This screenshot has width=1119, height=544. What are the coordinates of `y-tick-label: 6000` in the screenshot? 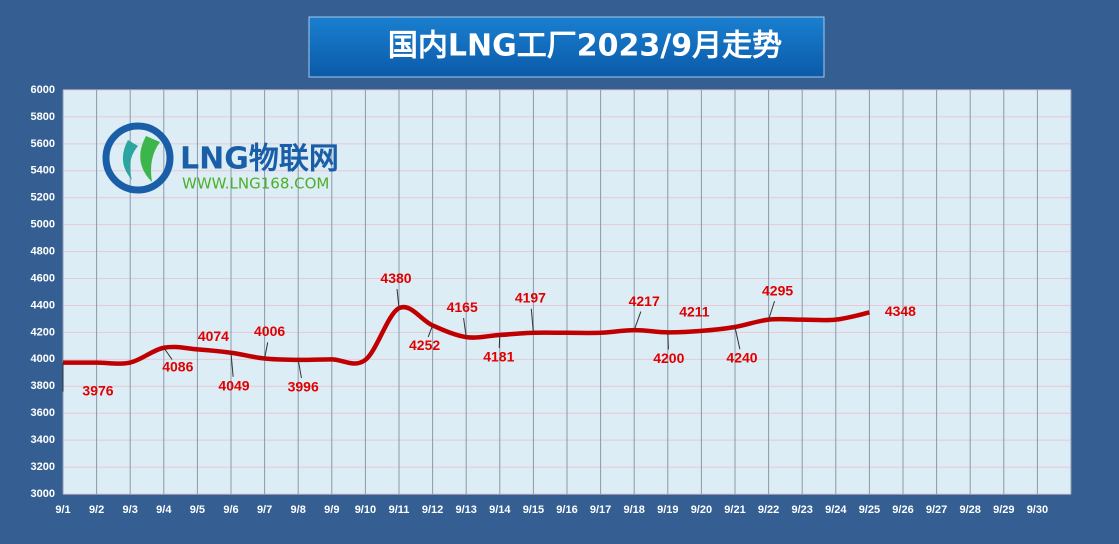 It's located at (43, 90).